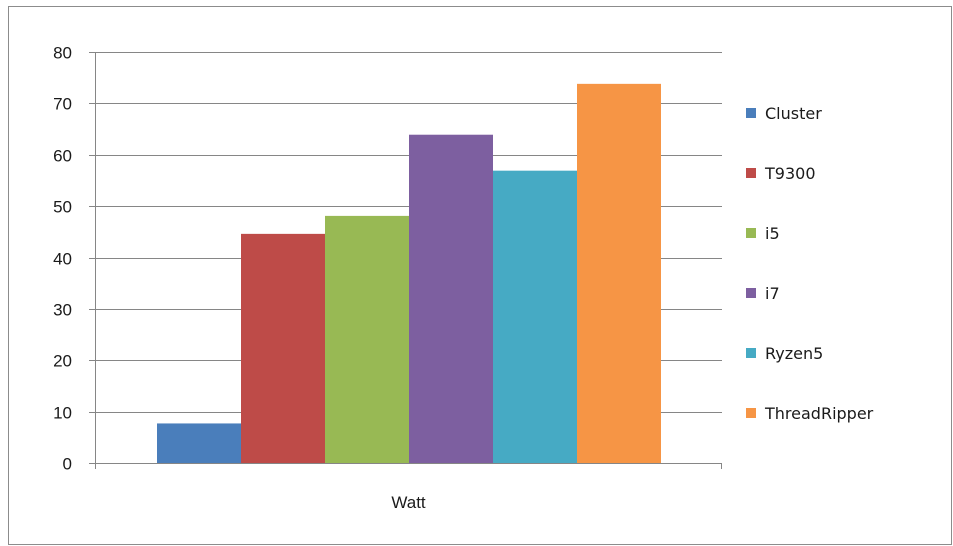 Image resolution: width=953 pixels, height=546 pixels. I want to click on legend-swatch-threadripper, so click(751, 413).